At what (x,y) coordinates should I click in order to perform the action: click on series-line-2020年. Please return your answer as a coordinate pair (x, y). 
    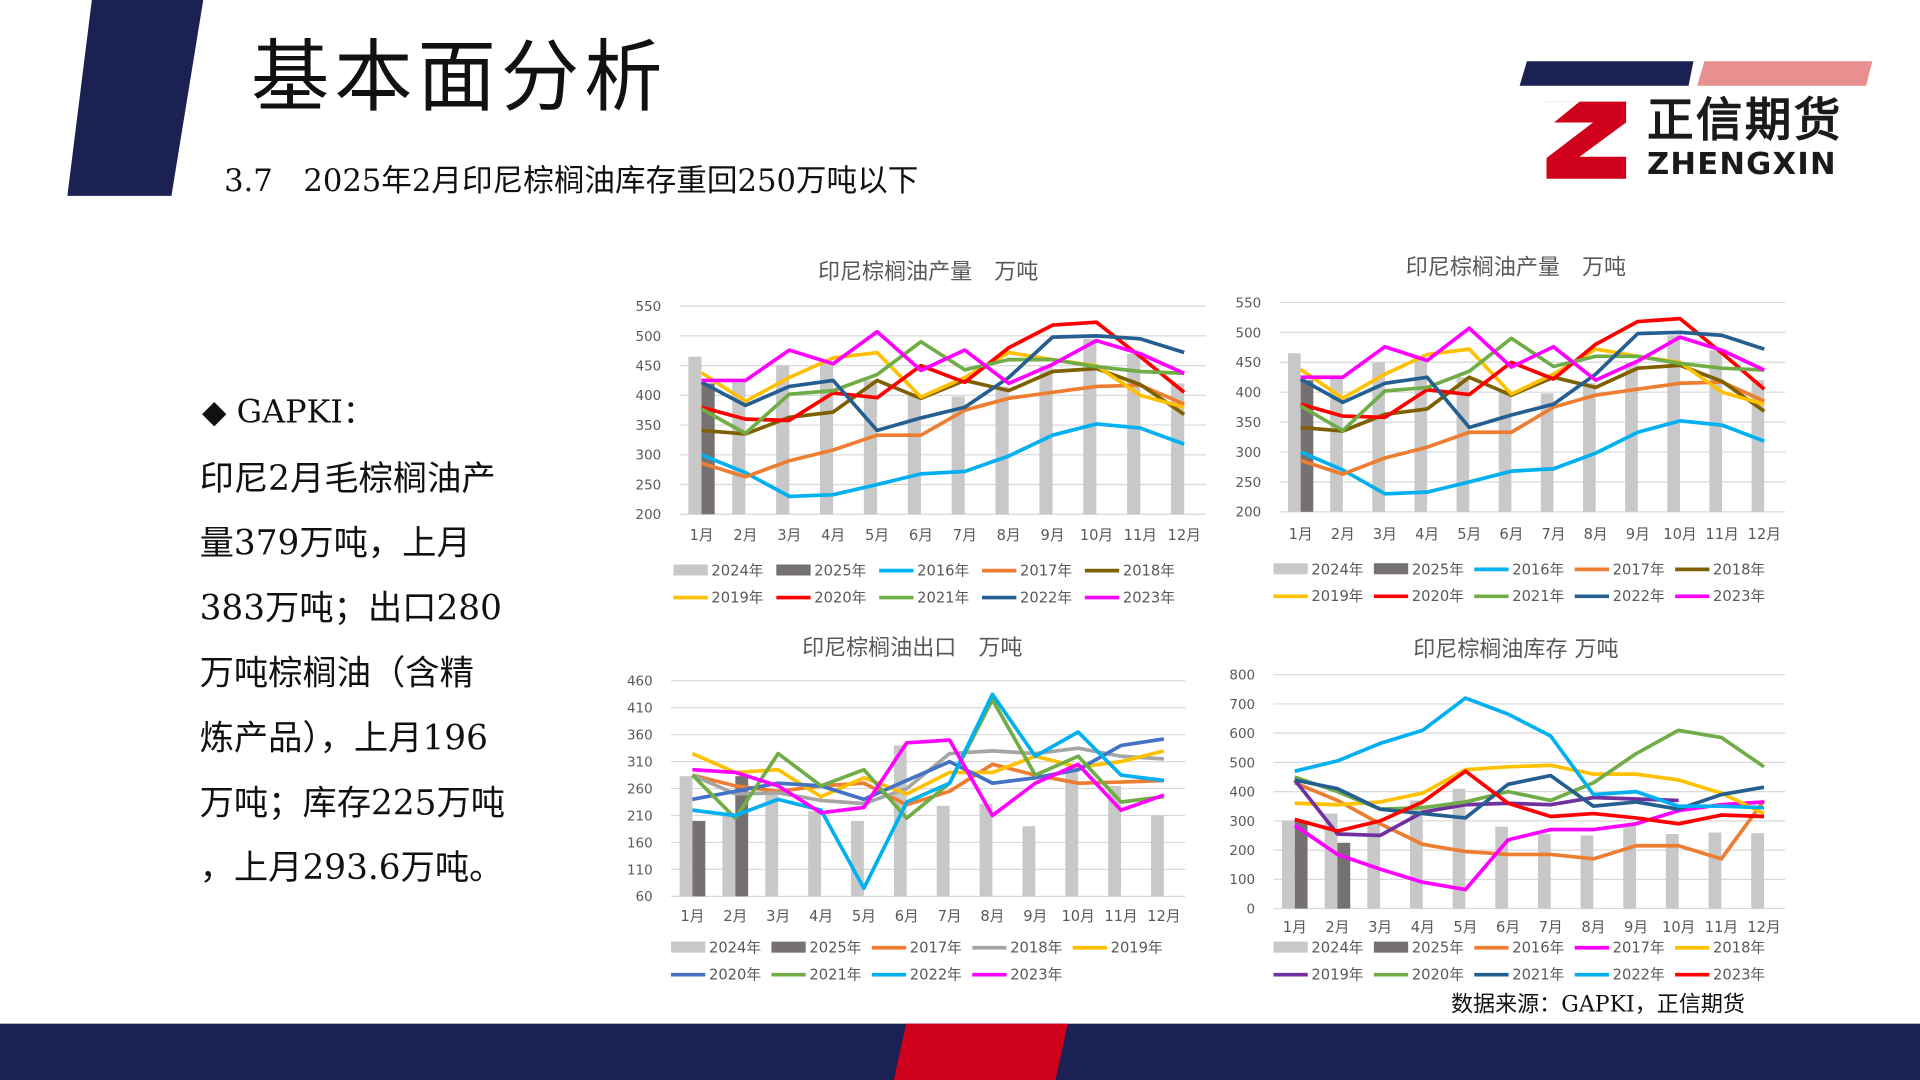
    Looking at the image, I should click on (1533, 368).